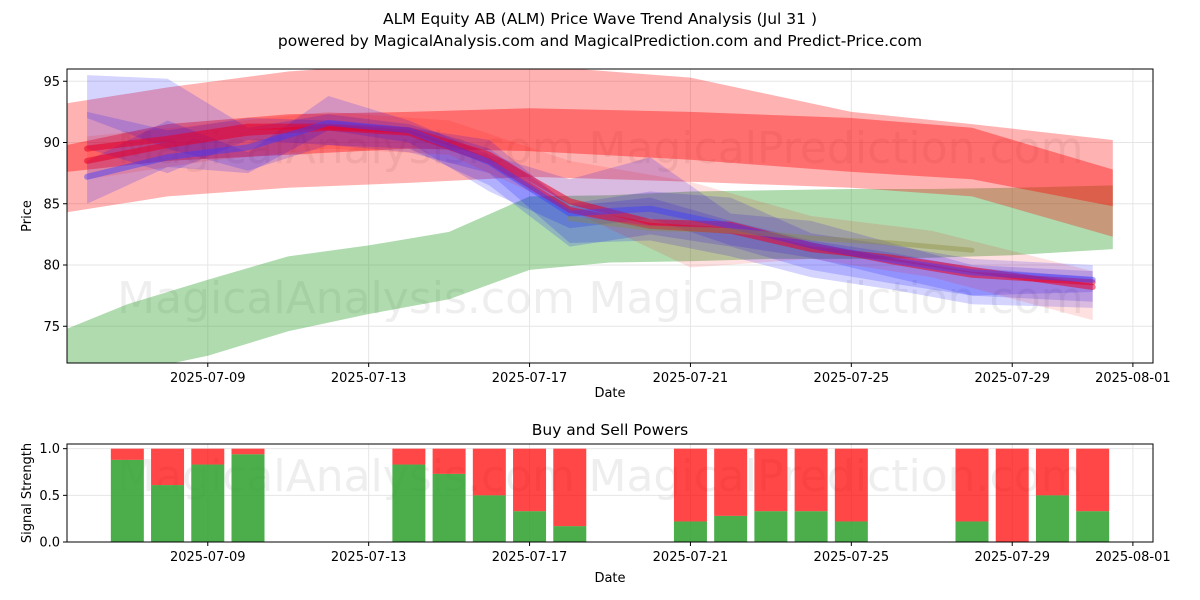  Describe the element at coordinates (609, 393) in the screenshot. I see `price-xlabel: Date` at that location.